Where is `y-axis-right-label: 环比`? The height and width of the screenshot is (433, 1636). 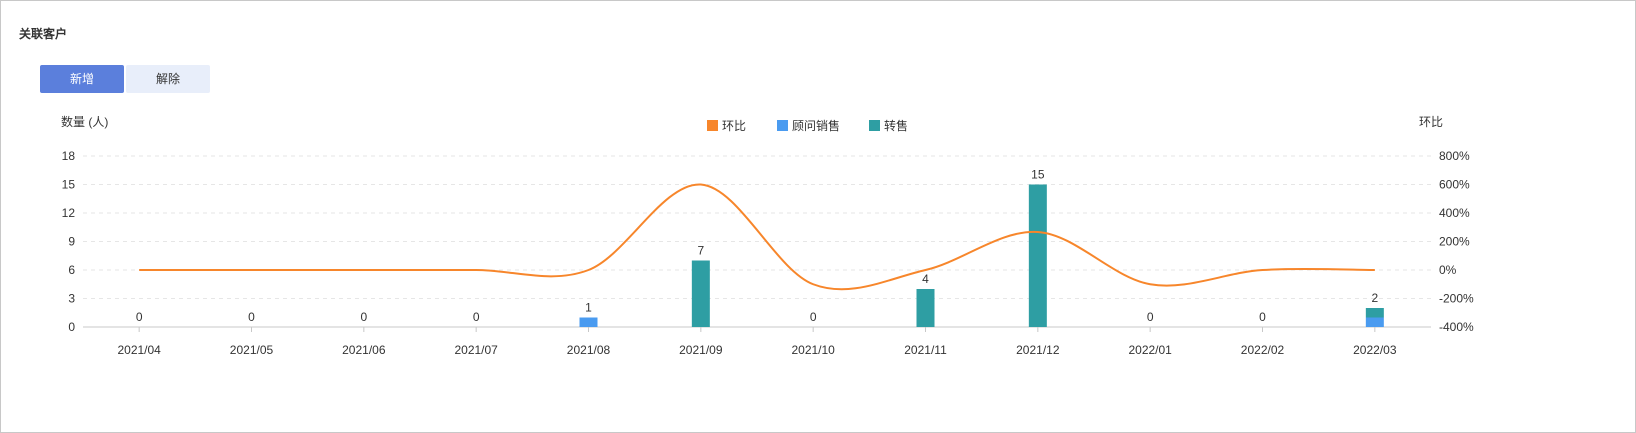 y-axis-right-label: 环比 is located at coordinates (1431, 122).